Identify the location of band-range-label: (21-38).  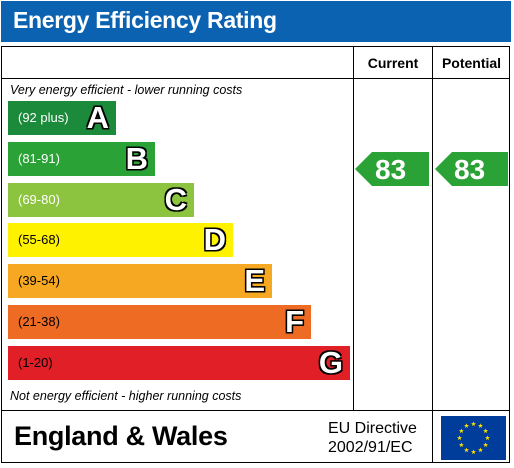
(39, 321).